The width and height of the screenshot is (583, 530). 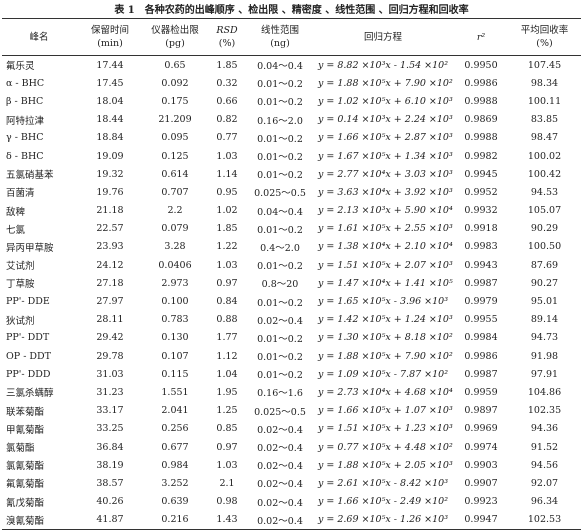 I want to click on table-cell: 87.69, so click(x=544, y=265).